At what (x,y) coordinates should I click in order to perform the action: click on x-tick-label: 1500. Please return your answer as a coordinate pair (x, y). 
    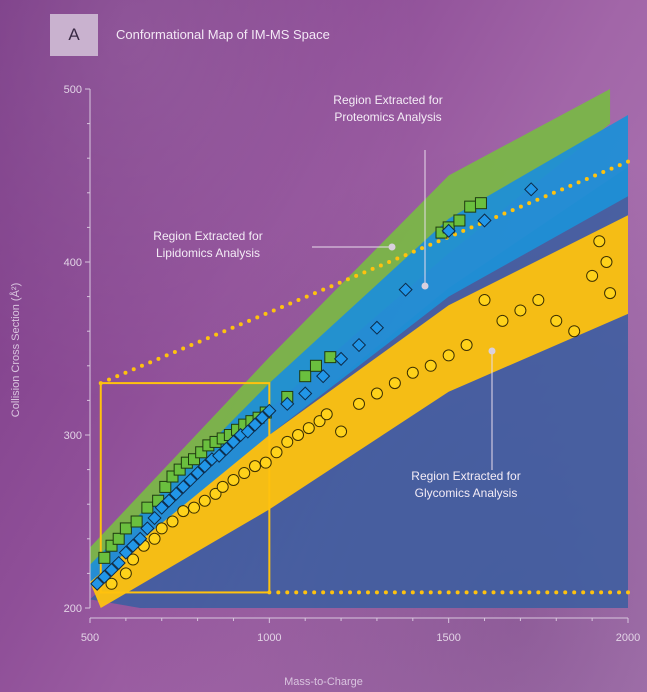
    Looking at the image, I should click on (448, 638).